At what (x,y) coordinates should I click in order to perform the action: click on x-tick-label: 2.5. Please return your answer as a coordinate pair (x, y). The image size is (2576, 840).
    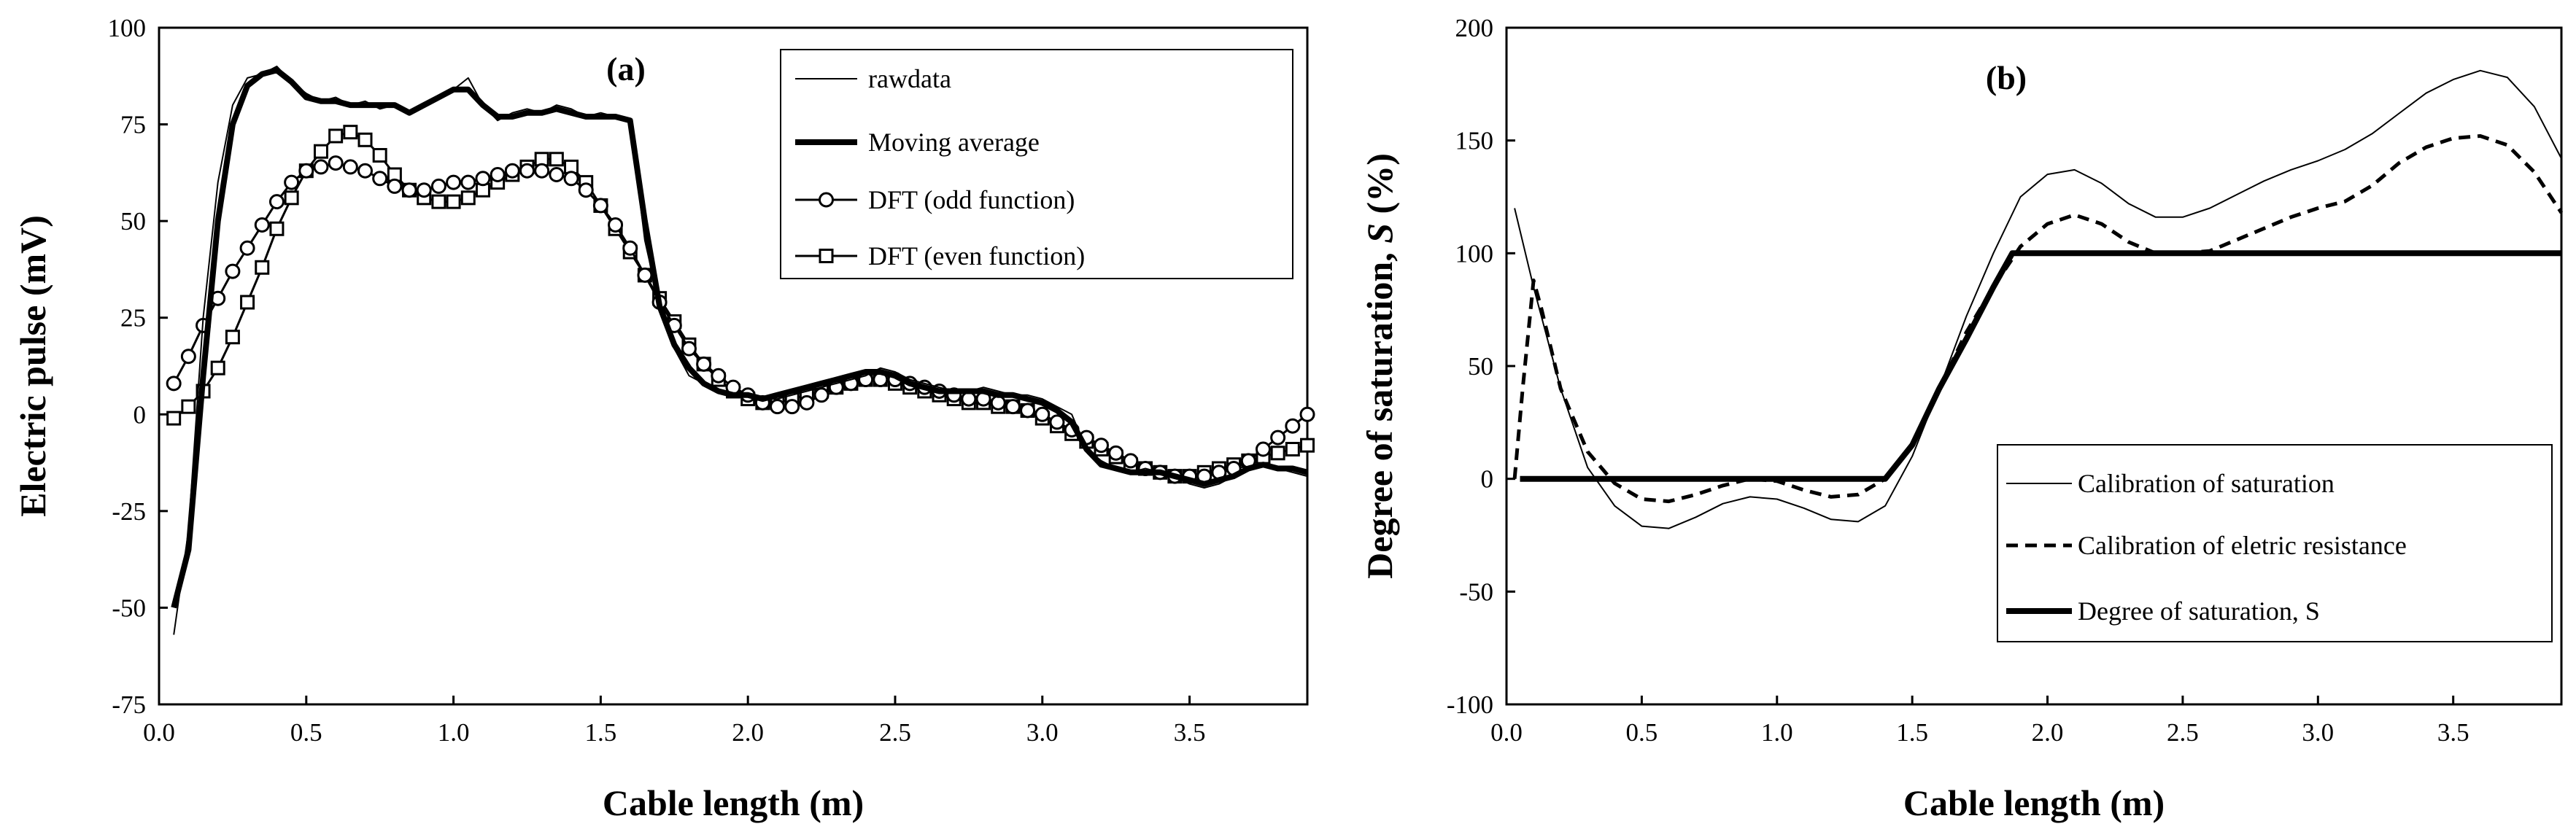
    Looking at the image, I should click on (2183, 732).